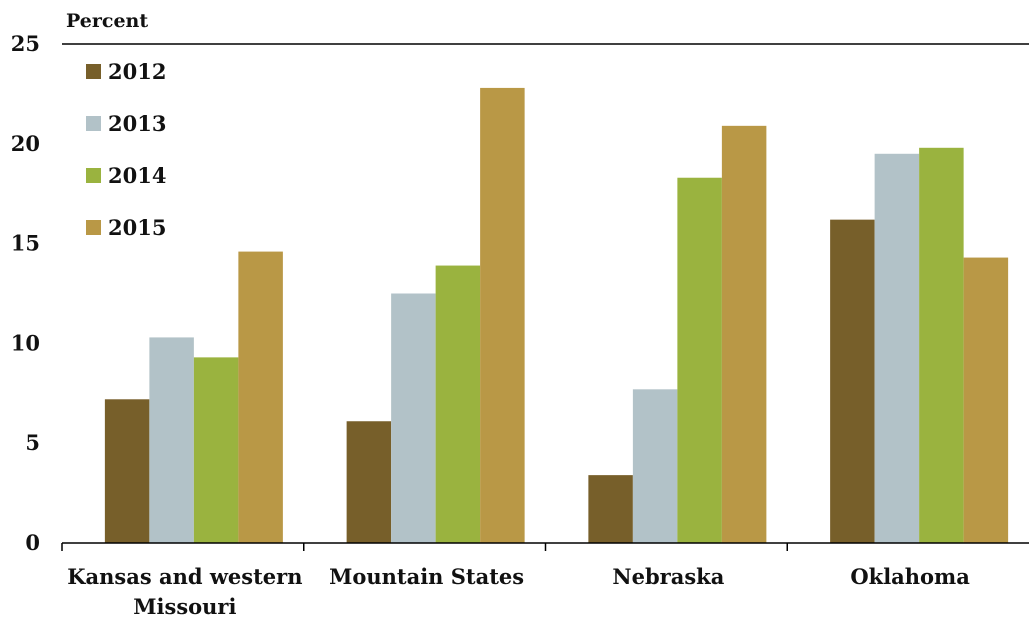 The height and width of the screenshot is (620, 1029). Describe the element at coordinates (93, 71) in the screenshot. I see `legend-swatch-2012` at that location.